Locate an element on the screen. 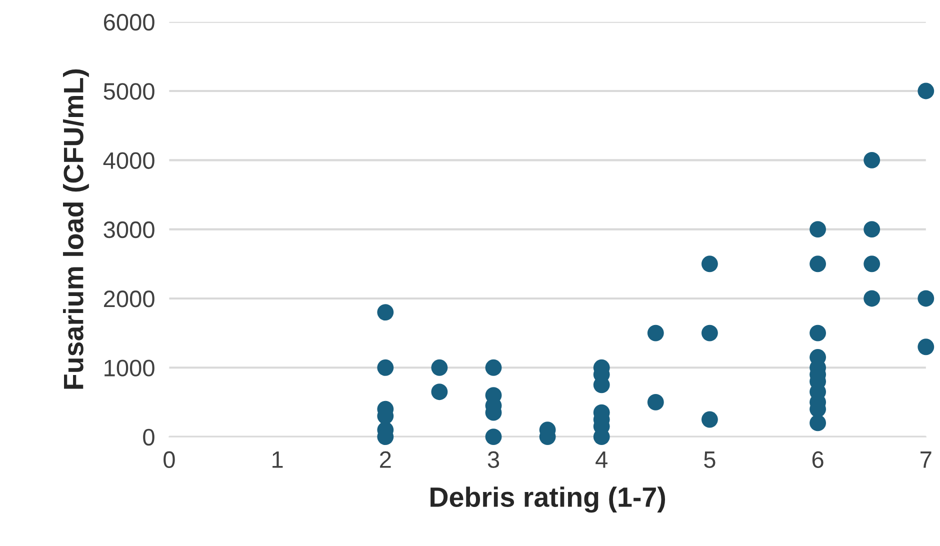  y-axis-title: Fusarium load (CFU/mL) is located at coordinates (76, 229).